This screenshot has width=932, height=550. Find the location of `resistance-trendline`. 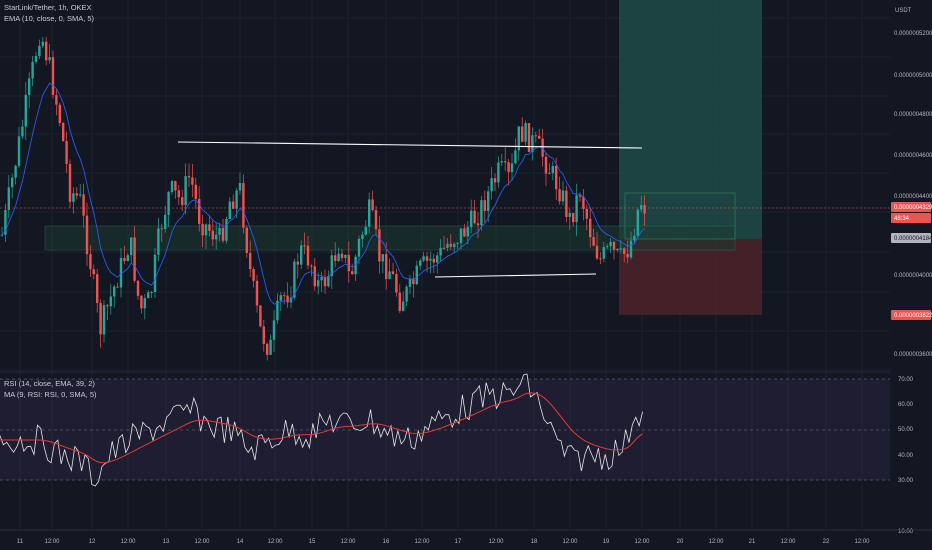

resistance-trendline is located at coordinates (410, 145).